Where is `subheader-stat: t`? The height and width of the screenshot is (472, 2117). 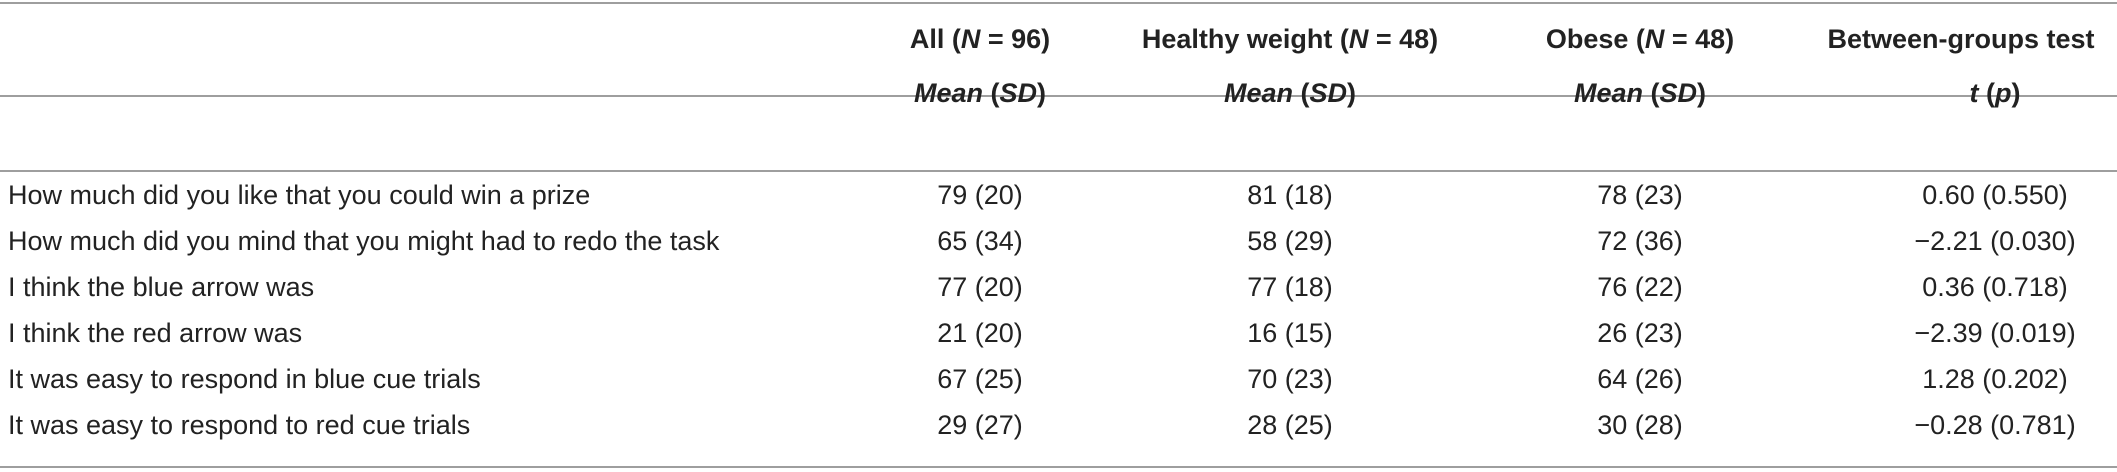 subheader-stat: t is located at coordinates (1974, 93).